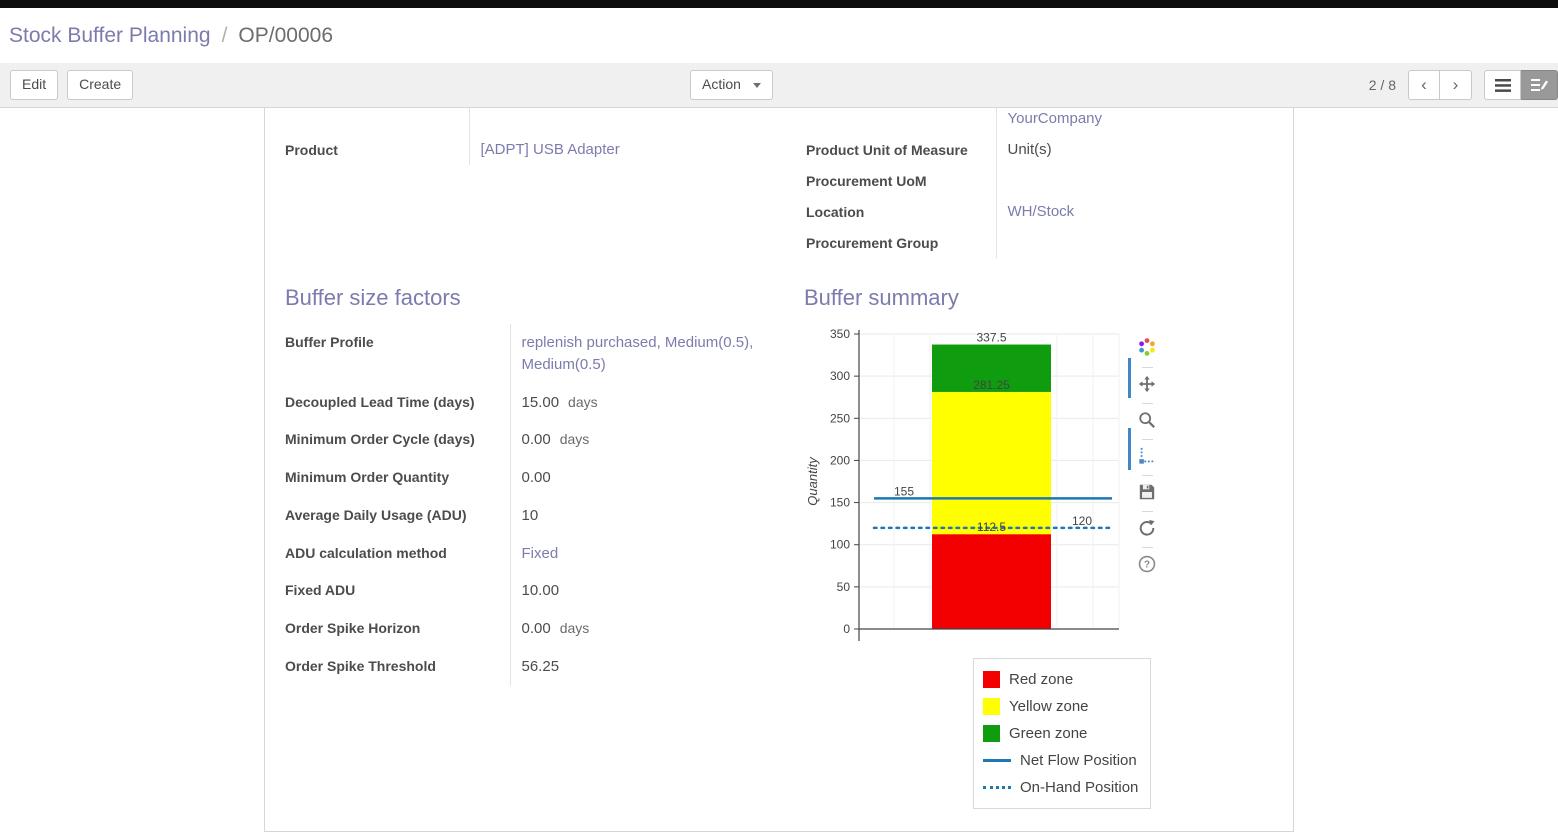  I want to click on legend-item: Yellow zone, so click(1062, 706).